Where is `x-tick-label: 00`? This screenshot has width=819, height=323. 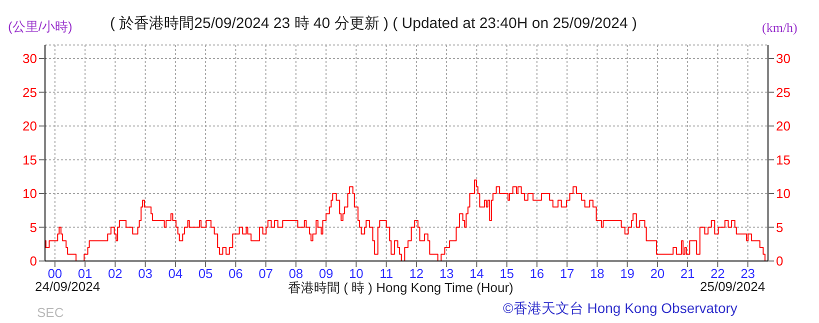
x-tick-label: 00 is located at coordinates (55, 274).